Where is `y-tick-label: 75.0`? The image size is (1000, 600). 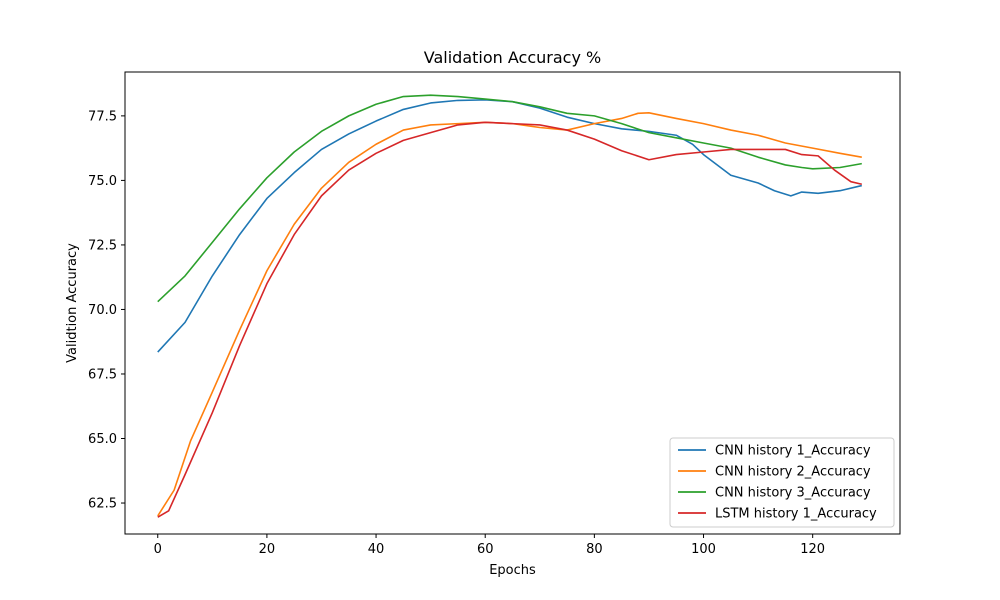
y-tick-label: 75.0 is located at coordinates (102, 181).